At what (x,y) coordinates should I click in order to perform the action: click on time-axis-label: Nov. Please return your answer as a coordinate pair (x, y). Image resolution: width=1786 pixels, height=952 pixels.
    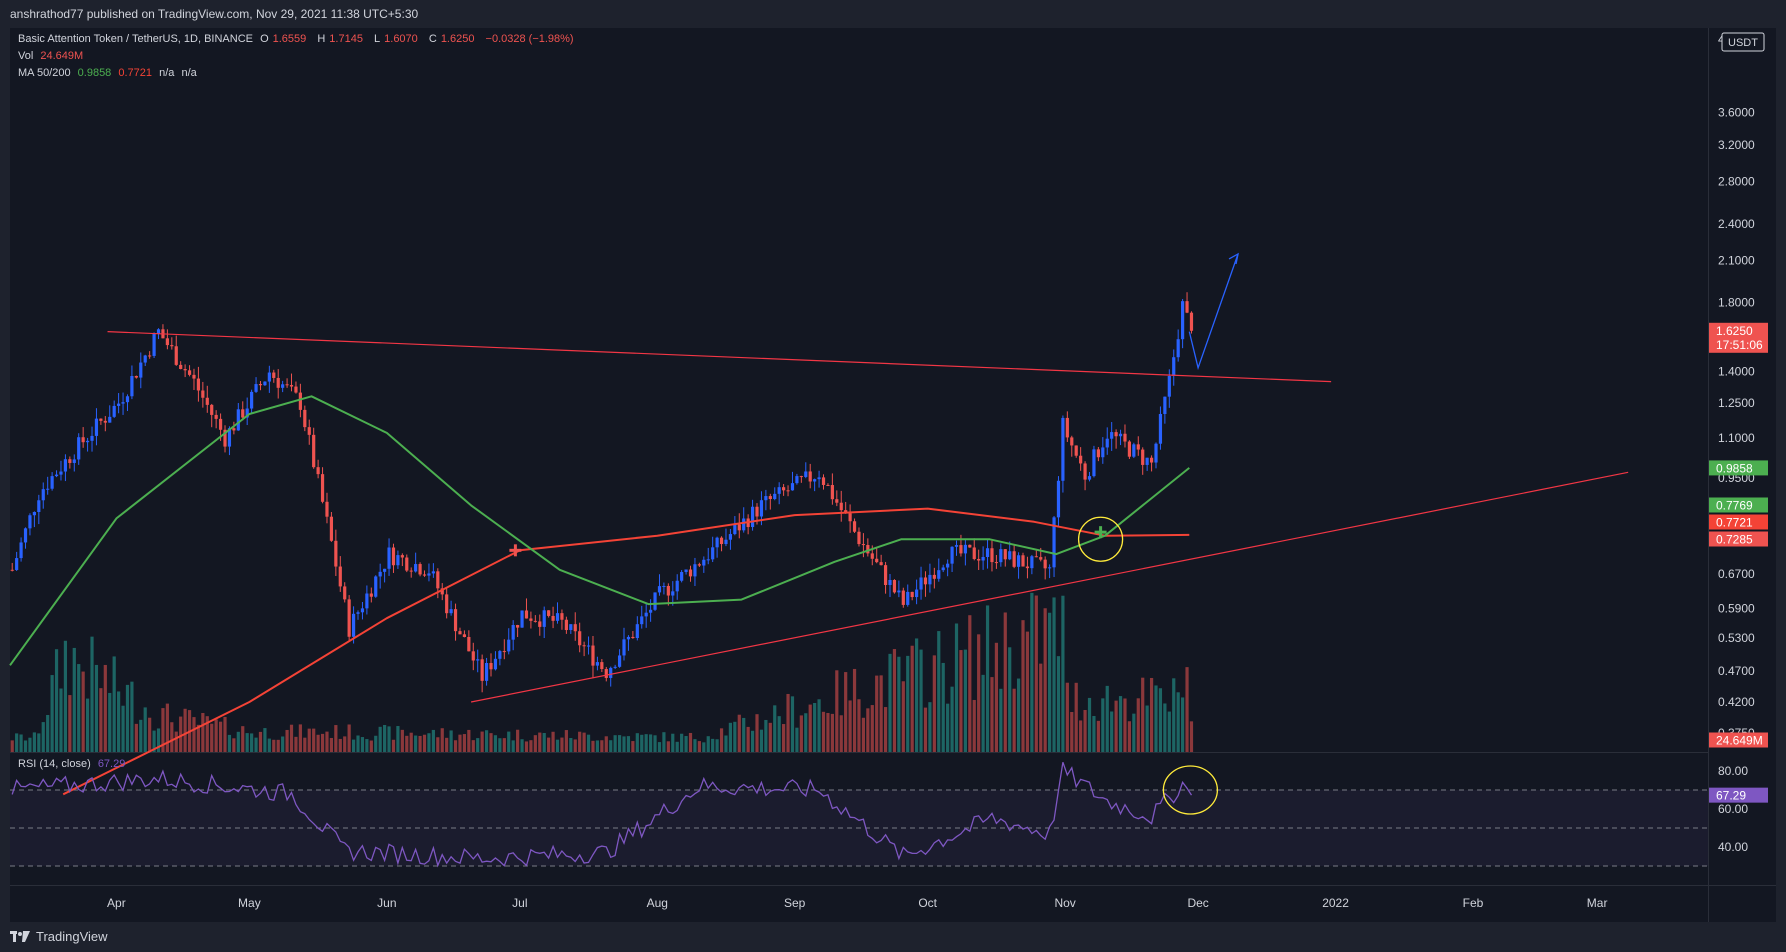
    Looking at the image, I should click on (1064, 903).